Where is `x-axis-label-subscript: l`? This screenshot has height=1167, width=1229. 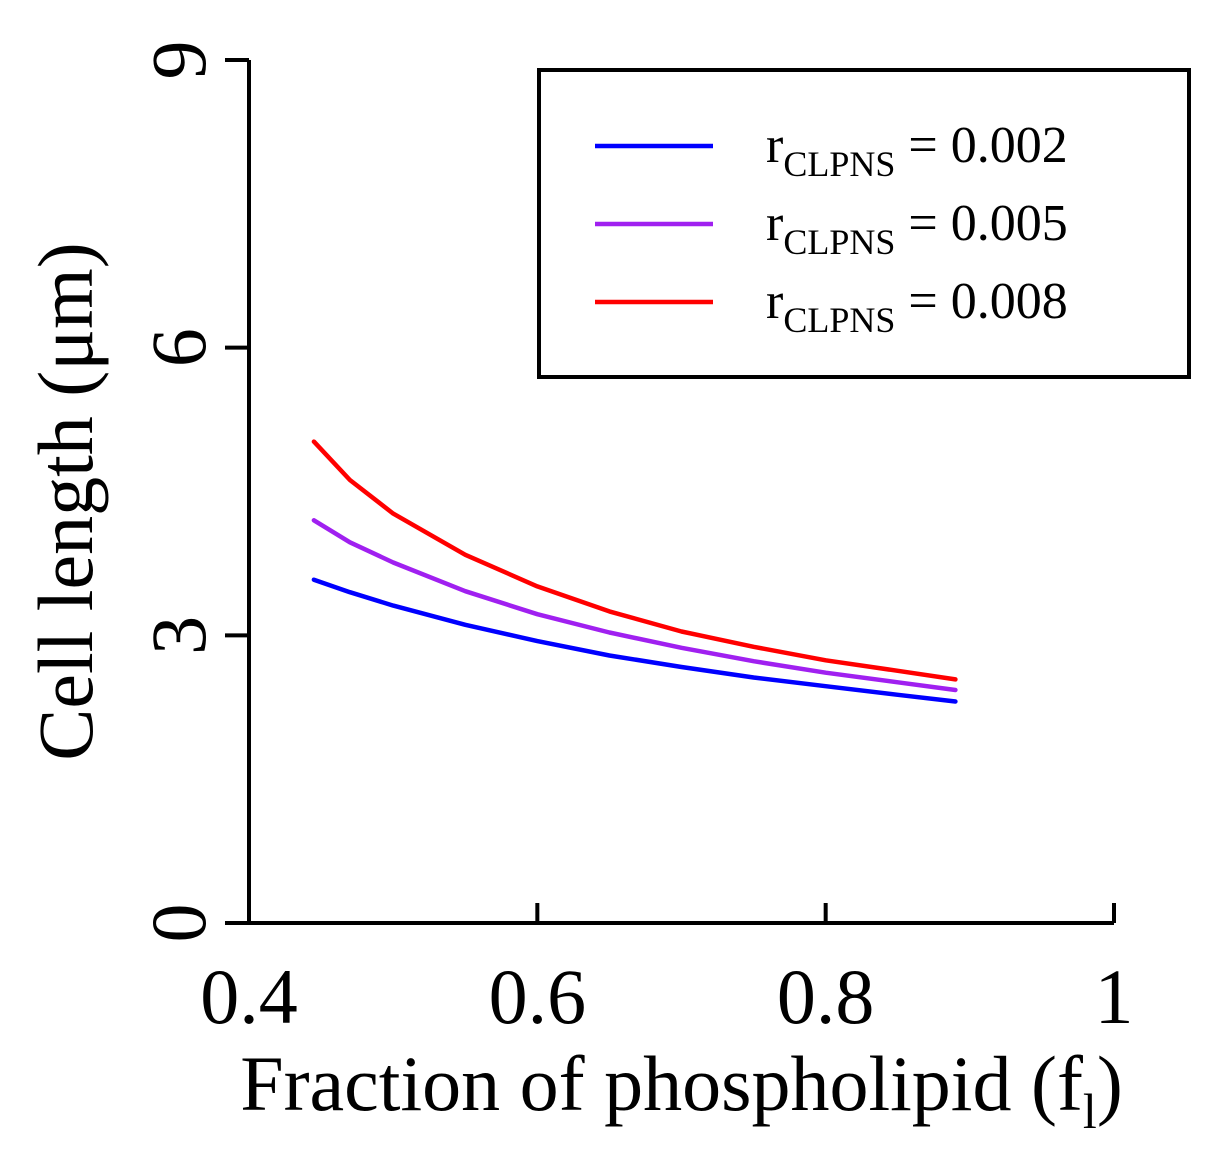 x-axis-label-subscript: l is located at coordinates (1090, 1111).